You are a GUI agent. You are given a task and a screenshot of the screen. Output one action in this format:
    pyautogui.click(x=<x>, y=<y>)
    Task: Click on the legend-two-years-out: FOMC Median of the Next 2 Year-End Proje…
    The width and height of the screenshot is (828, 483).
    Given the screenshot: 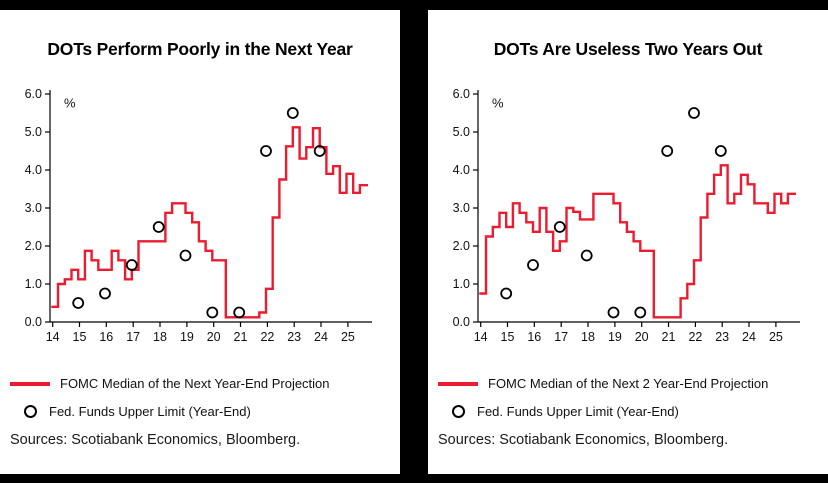 What is the action you would take?
    pyautogui.click(x=633, y=397)
    